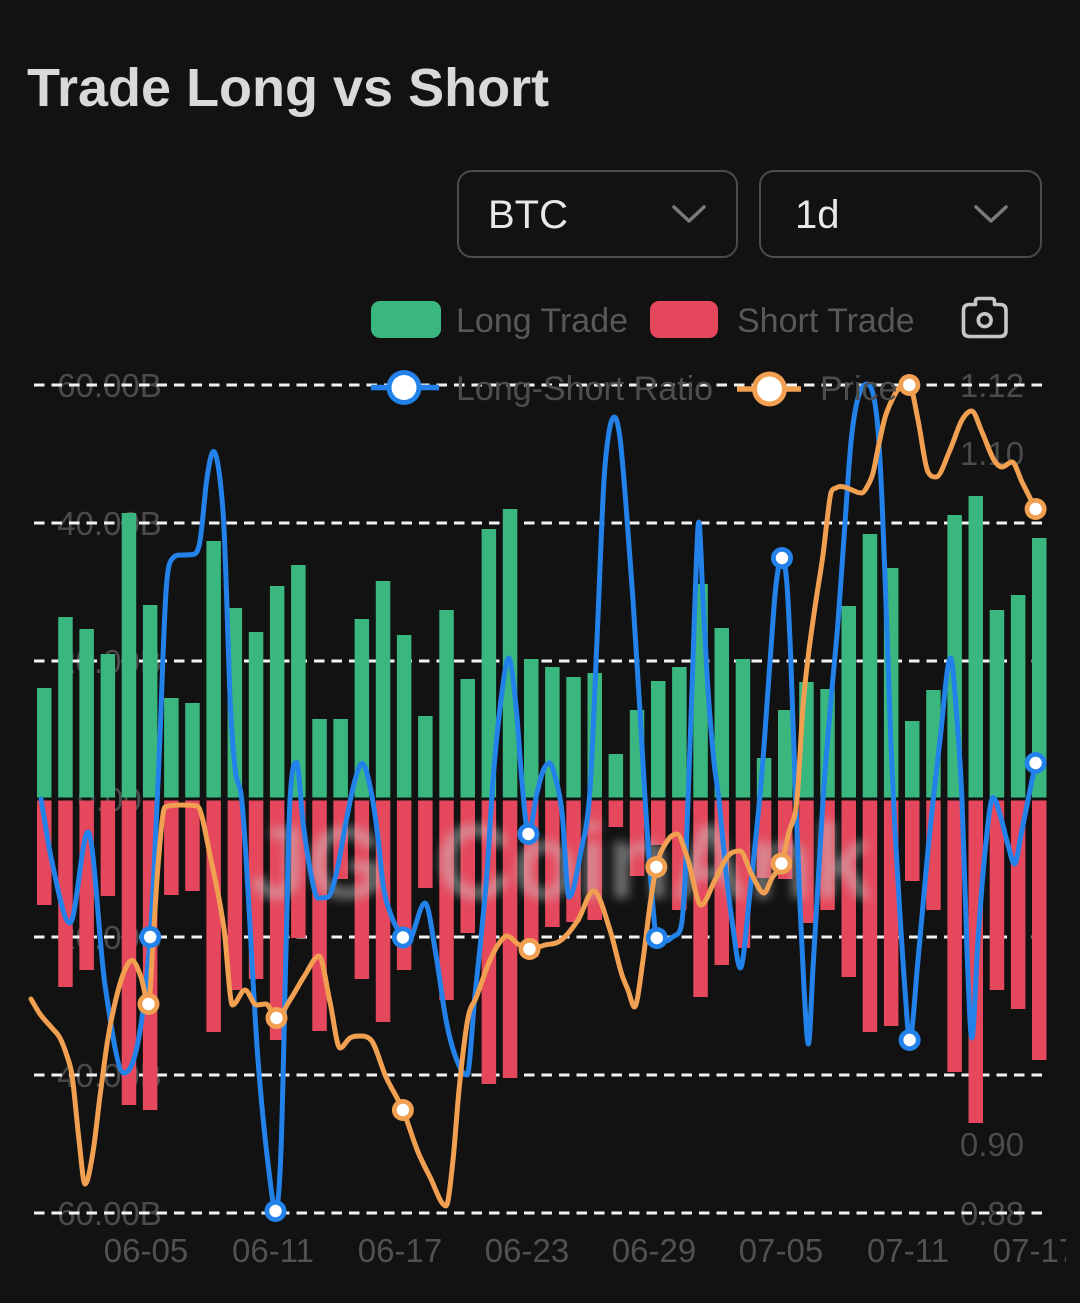 This screenshot has height=1303, width=1080. I want to click on svg-text: 07-05, so click(781, 1250).